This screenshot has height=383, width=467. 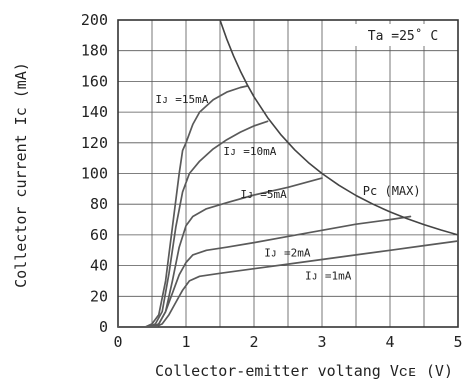 What do you see at coordinates (94, 174) in the screenshot?
I see `y-tick-label: 100` at bounding box center [94, 174].